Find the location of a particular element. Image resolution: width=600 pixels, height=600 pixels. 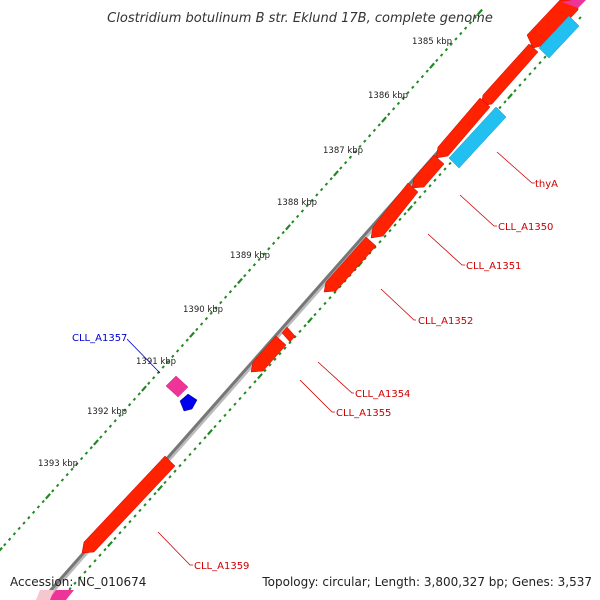

leader-line-cll-a1357 is located at coordinates (143, 356).